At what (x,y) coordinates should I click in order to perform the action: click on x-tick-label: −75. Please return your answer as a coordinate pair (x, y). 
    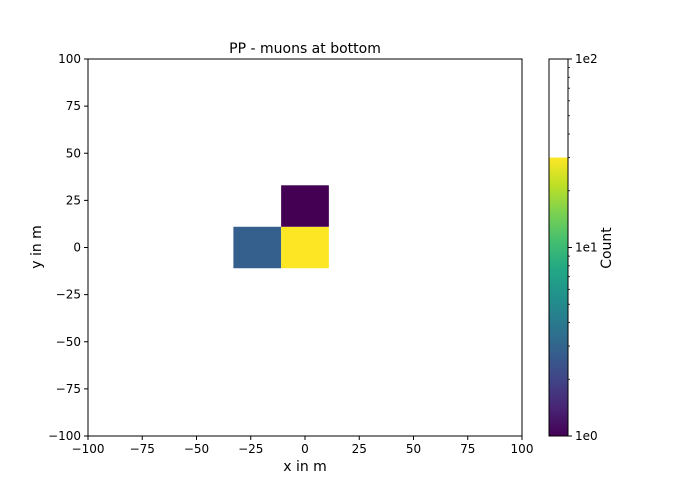
    Looking at the image, I should click on (142, 449).